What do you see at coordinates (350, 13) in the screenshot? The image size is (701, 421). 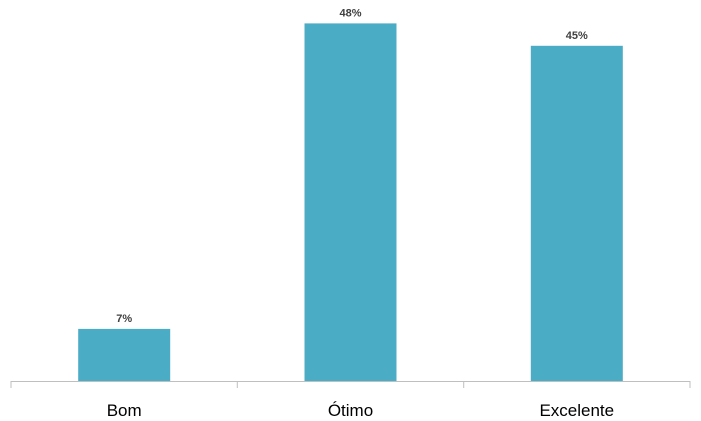 I see `data-label-otimo: 48%` at bounding box center [350, 13].